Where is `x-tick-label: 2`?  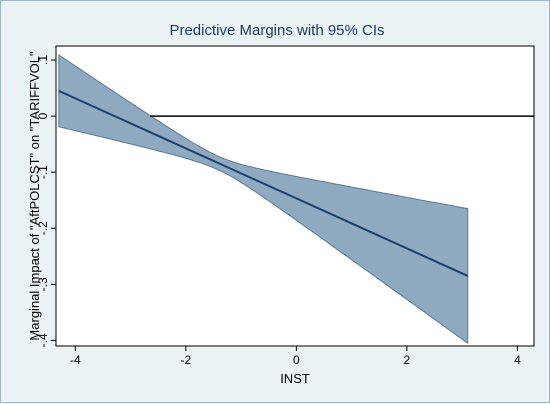
x-tick-label: 2 is located at coordinates (407, 360).